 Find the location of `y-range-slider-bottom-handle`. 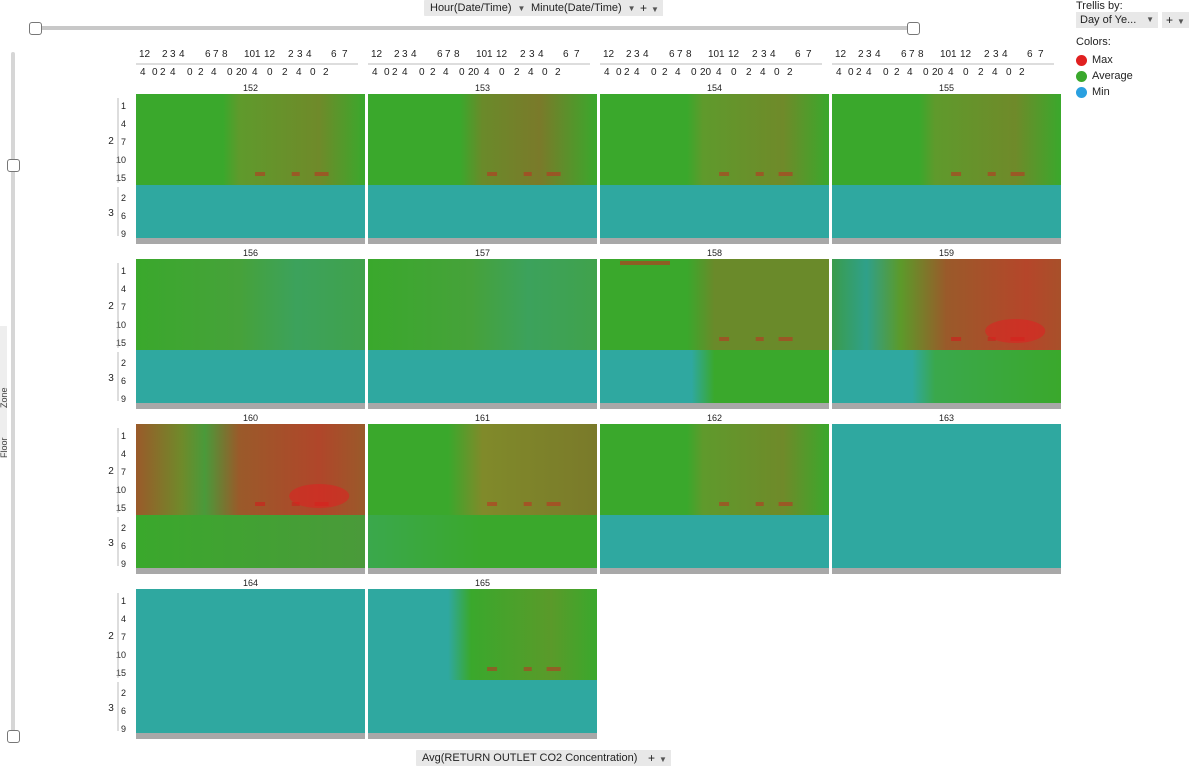

y-range-slider-bottom-handle is located at coordinates (13, 736).